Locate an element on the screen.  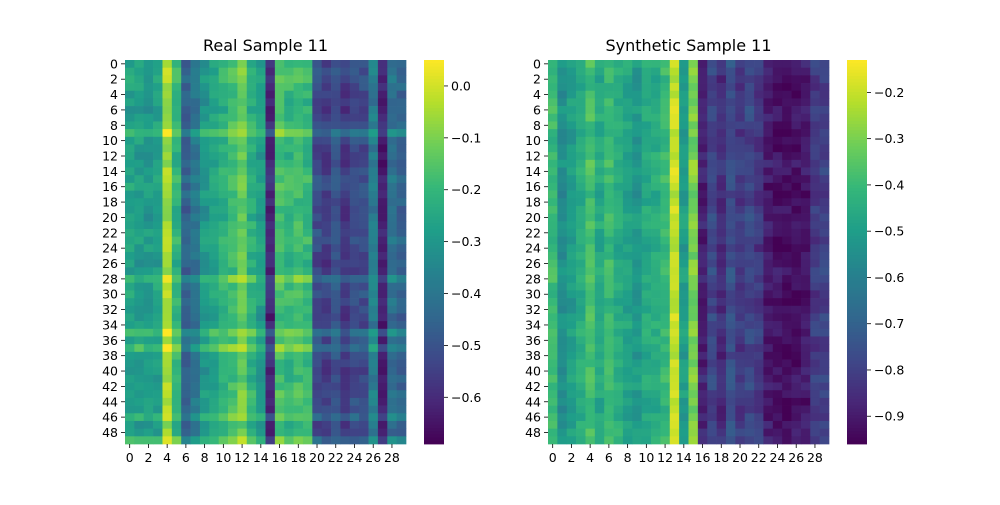
colorbar-tick-label: −0.4 is located at coordinates (889, 184).